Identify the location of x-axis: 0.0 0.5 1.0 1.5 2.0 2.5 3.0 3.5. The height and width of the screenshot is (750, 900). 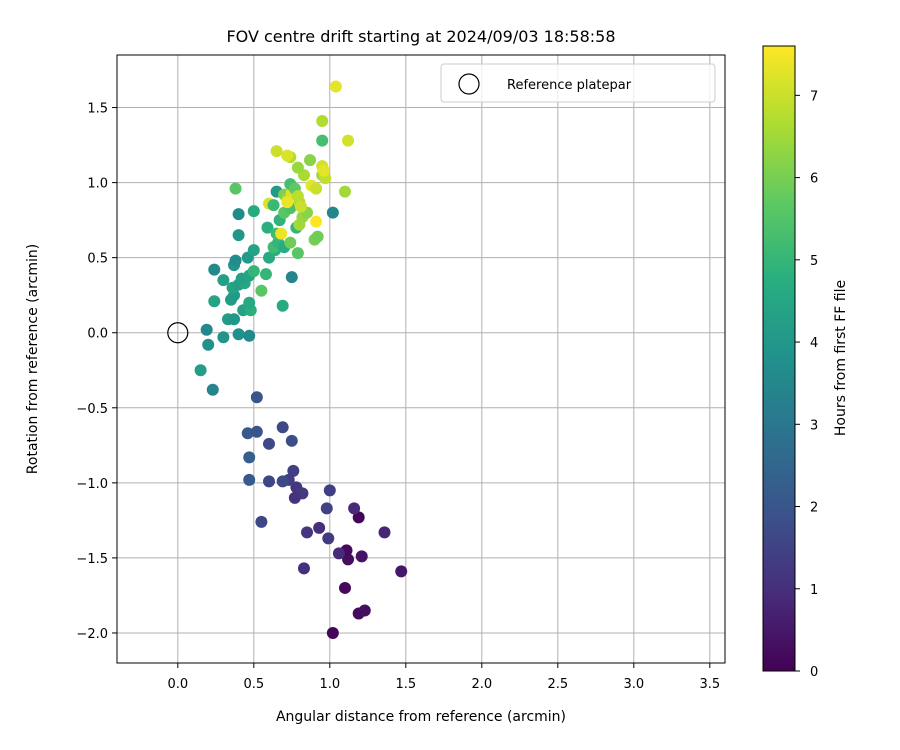
(443, 677).